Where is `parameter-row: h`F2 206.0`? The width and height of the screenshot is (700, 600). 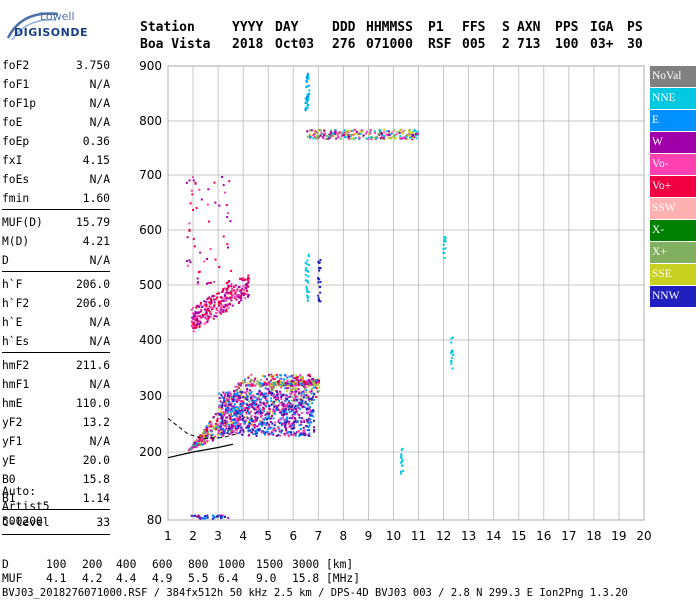 parameter-row: h`F2 206.0 is located at coordinates (56, 303).